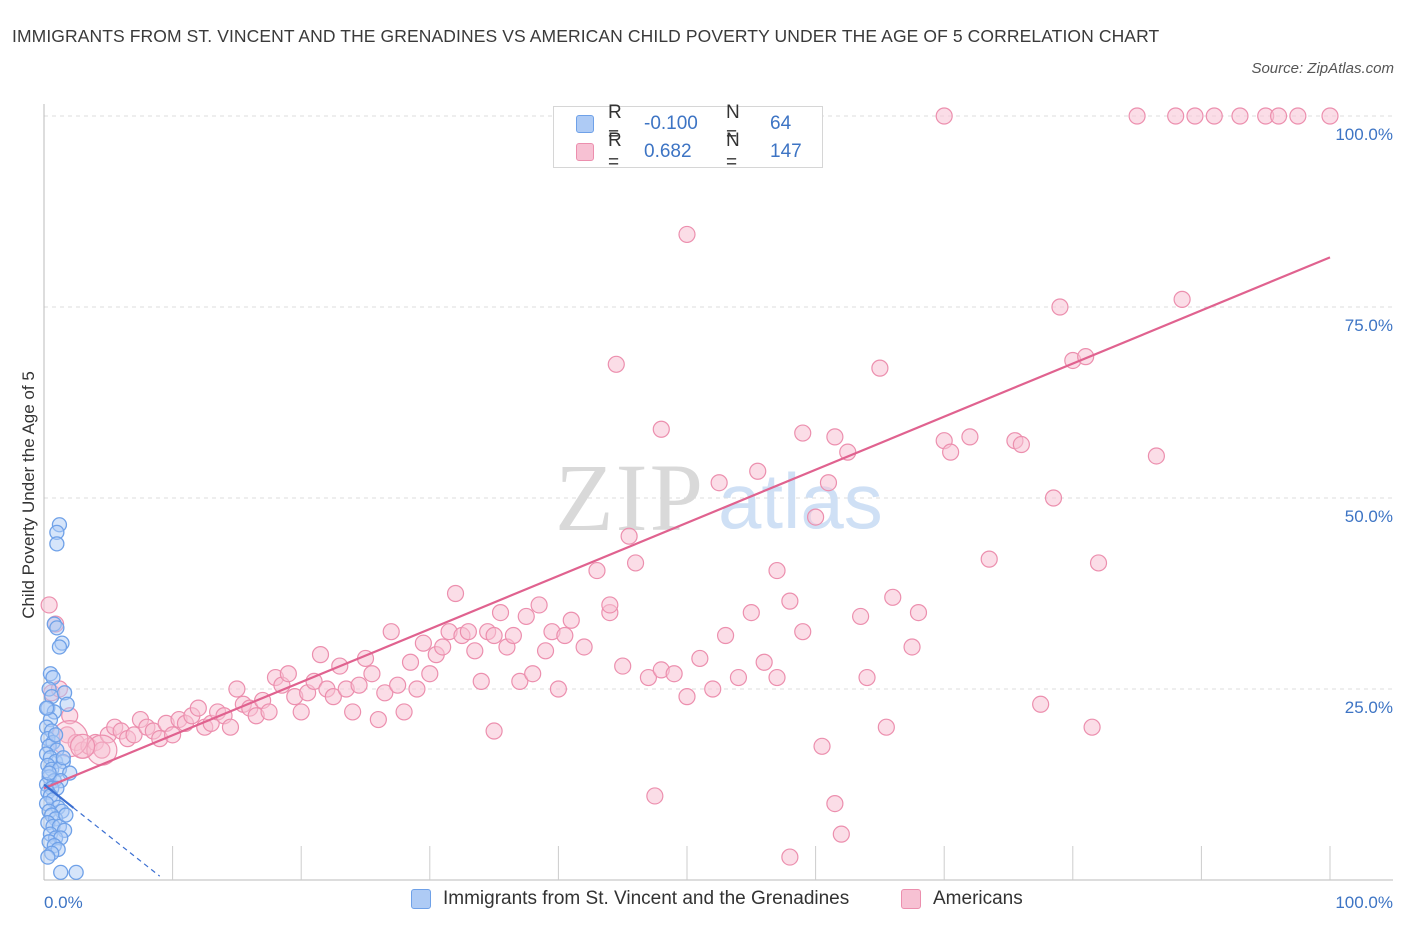 This screenshot has width=1406, height=930. Describe the element at coordinates (911, 899) in the screenshot. I see `legend-swatch-pink` at that location.